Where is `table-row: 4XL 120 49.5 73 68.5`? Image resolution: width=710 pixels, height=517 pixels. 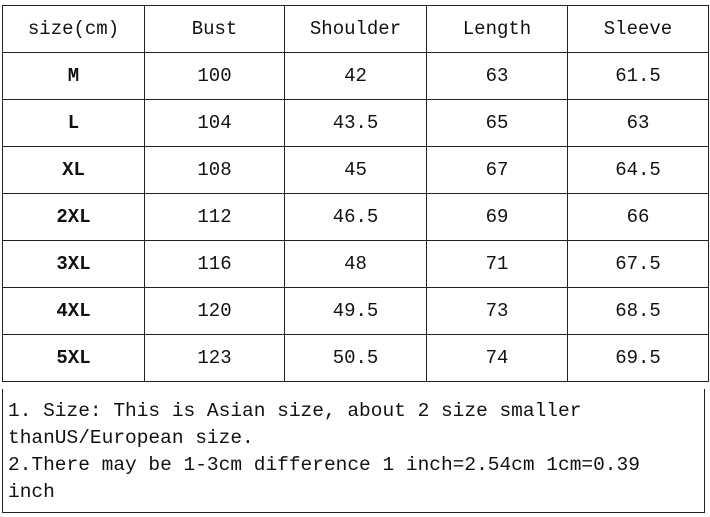 table-row: 4XL 120 49.5 73 68.5 is located at coordinates (355, 311).